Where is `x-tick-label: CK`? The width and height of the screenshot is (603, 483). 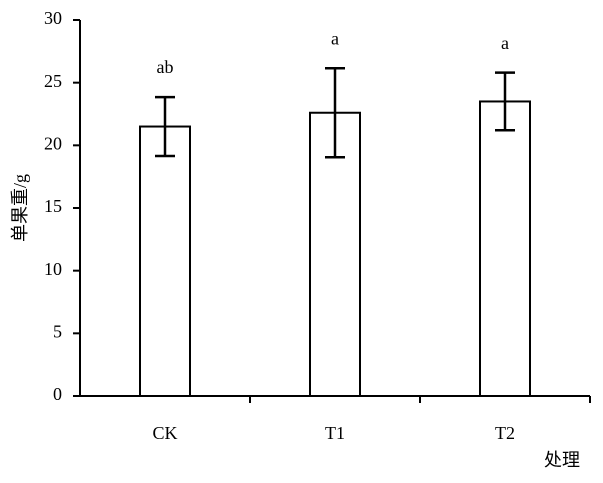 x-tick-label: CK is located at coordinates (164, 433).